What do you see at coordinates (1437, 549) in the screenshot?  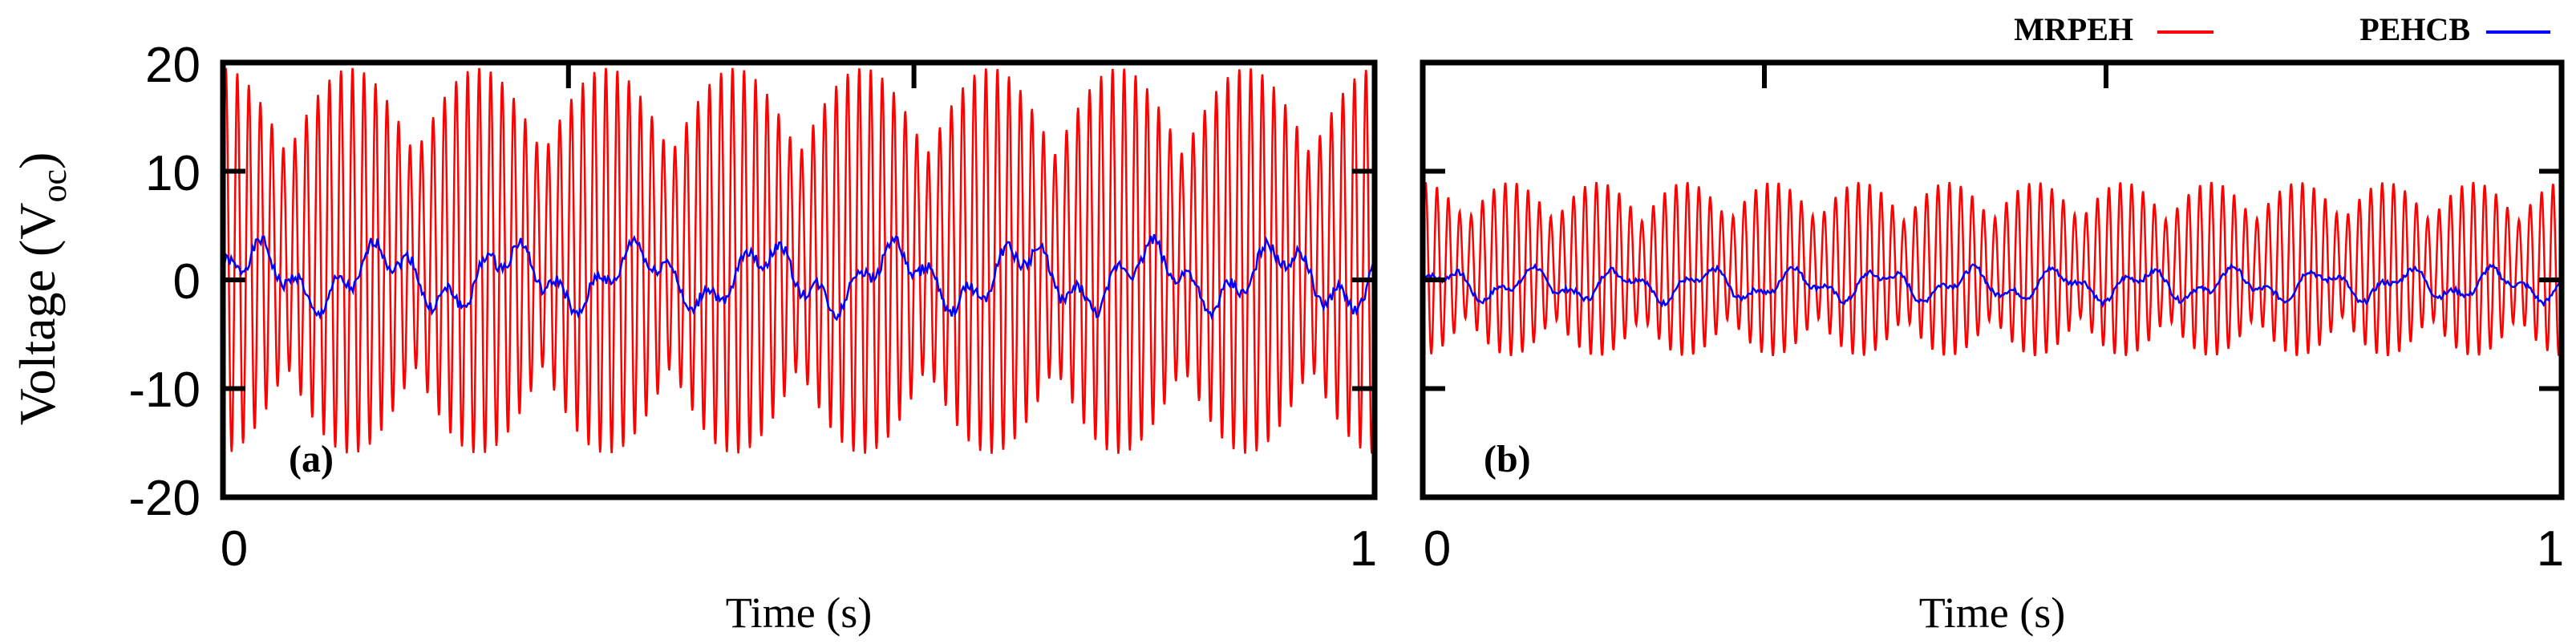 I see `panel-b-xtick-0: 0` at bounding box center [1437, 549].